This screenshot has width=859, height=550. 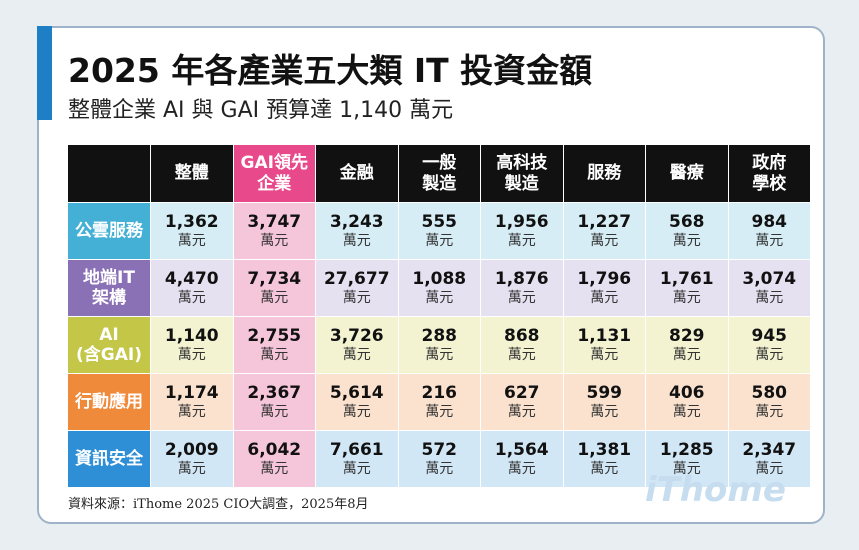 What do you see at coordinates (356, 450) in the screenshot?
I see `cell-value: 7,661` at bounding box center [356, 450].